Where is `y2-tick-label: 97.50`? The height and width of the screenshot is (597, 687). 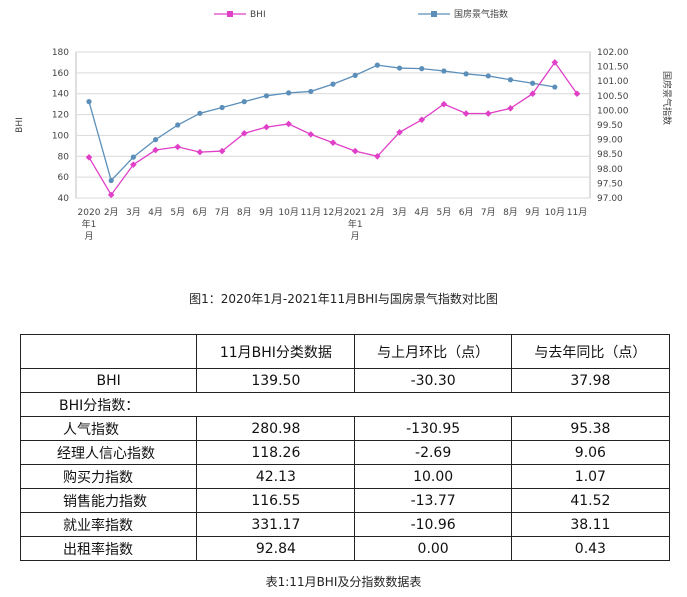
y2-tick-label: 97.50 is located at coordinates (610, 184).